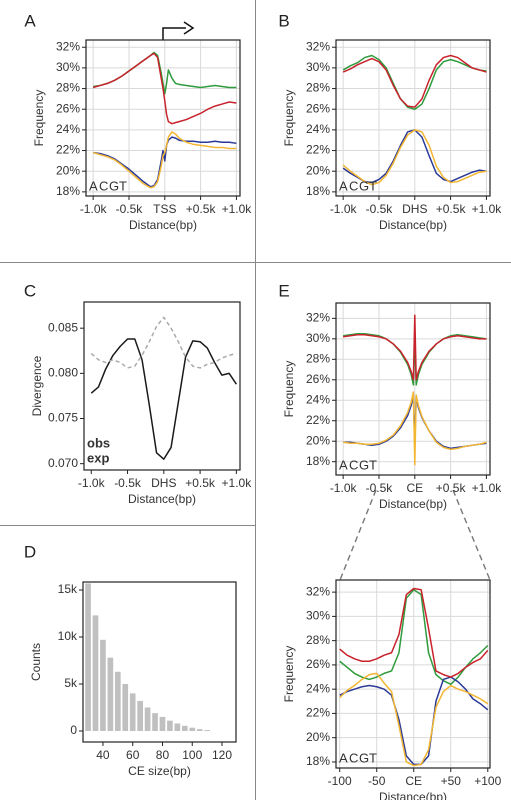 The height and width of the screenshot is (800, 511). Describe the element at coordinates (283, 290) in the screenshot. I see `panel-label: E` at that location.